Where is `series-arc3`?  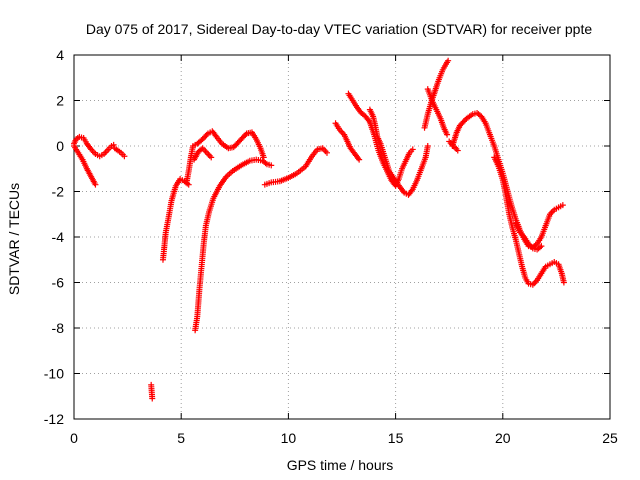
series-arc3 is located at coordinates (175, 219).